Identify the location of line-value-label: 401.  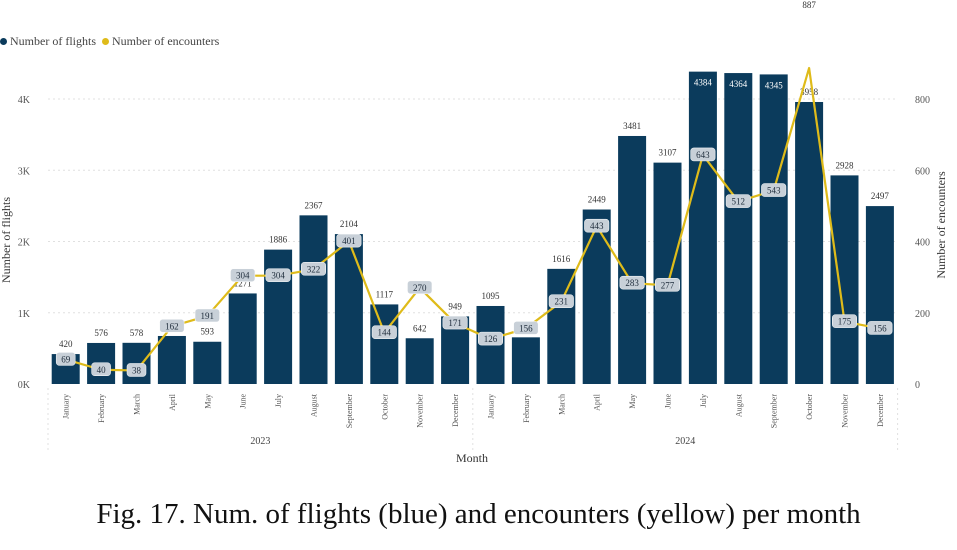
(349, 241).